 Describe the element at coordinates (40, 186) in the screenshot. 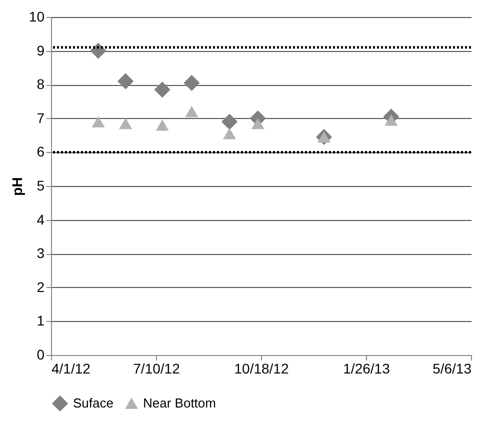

I see `y-tick-label: 5` at that location.